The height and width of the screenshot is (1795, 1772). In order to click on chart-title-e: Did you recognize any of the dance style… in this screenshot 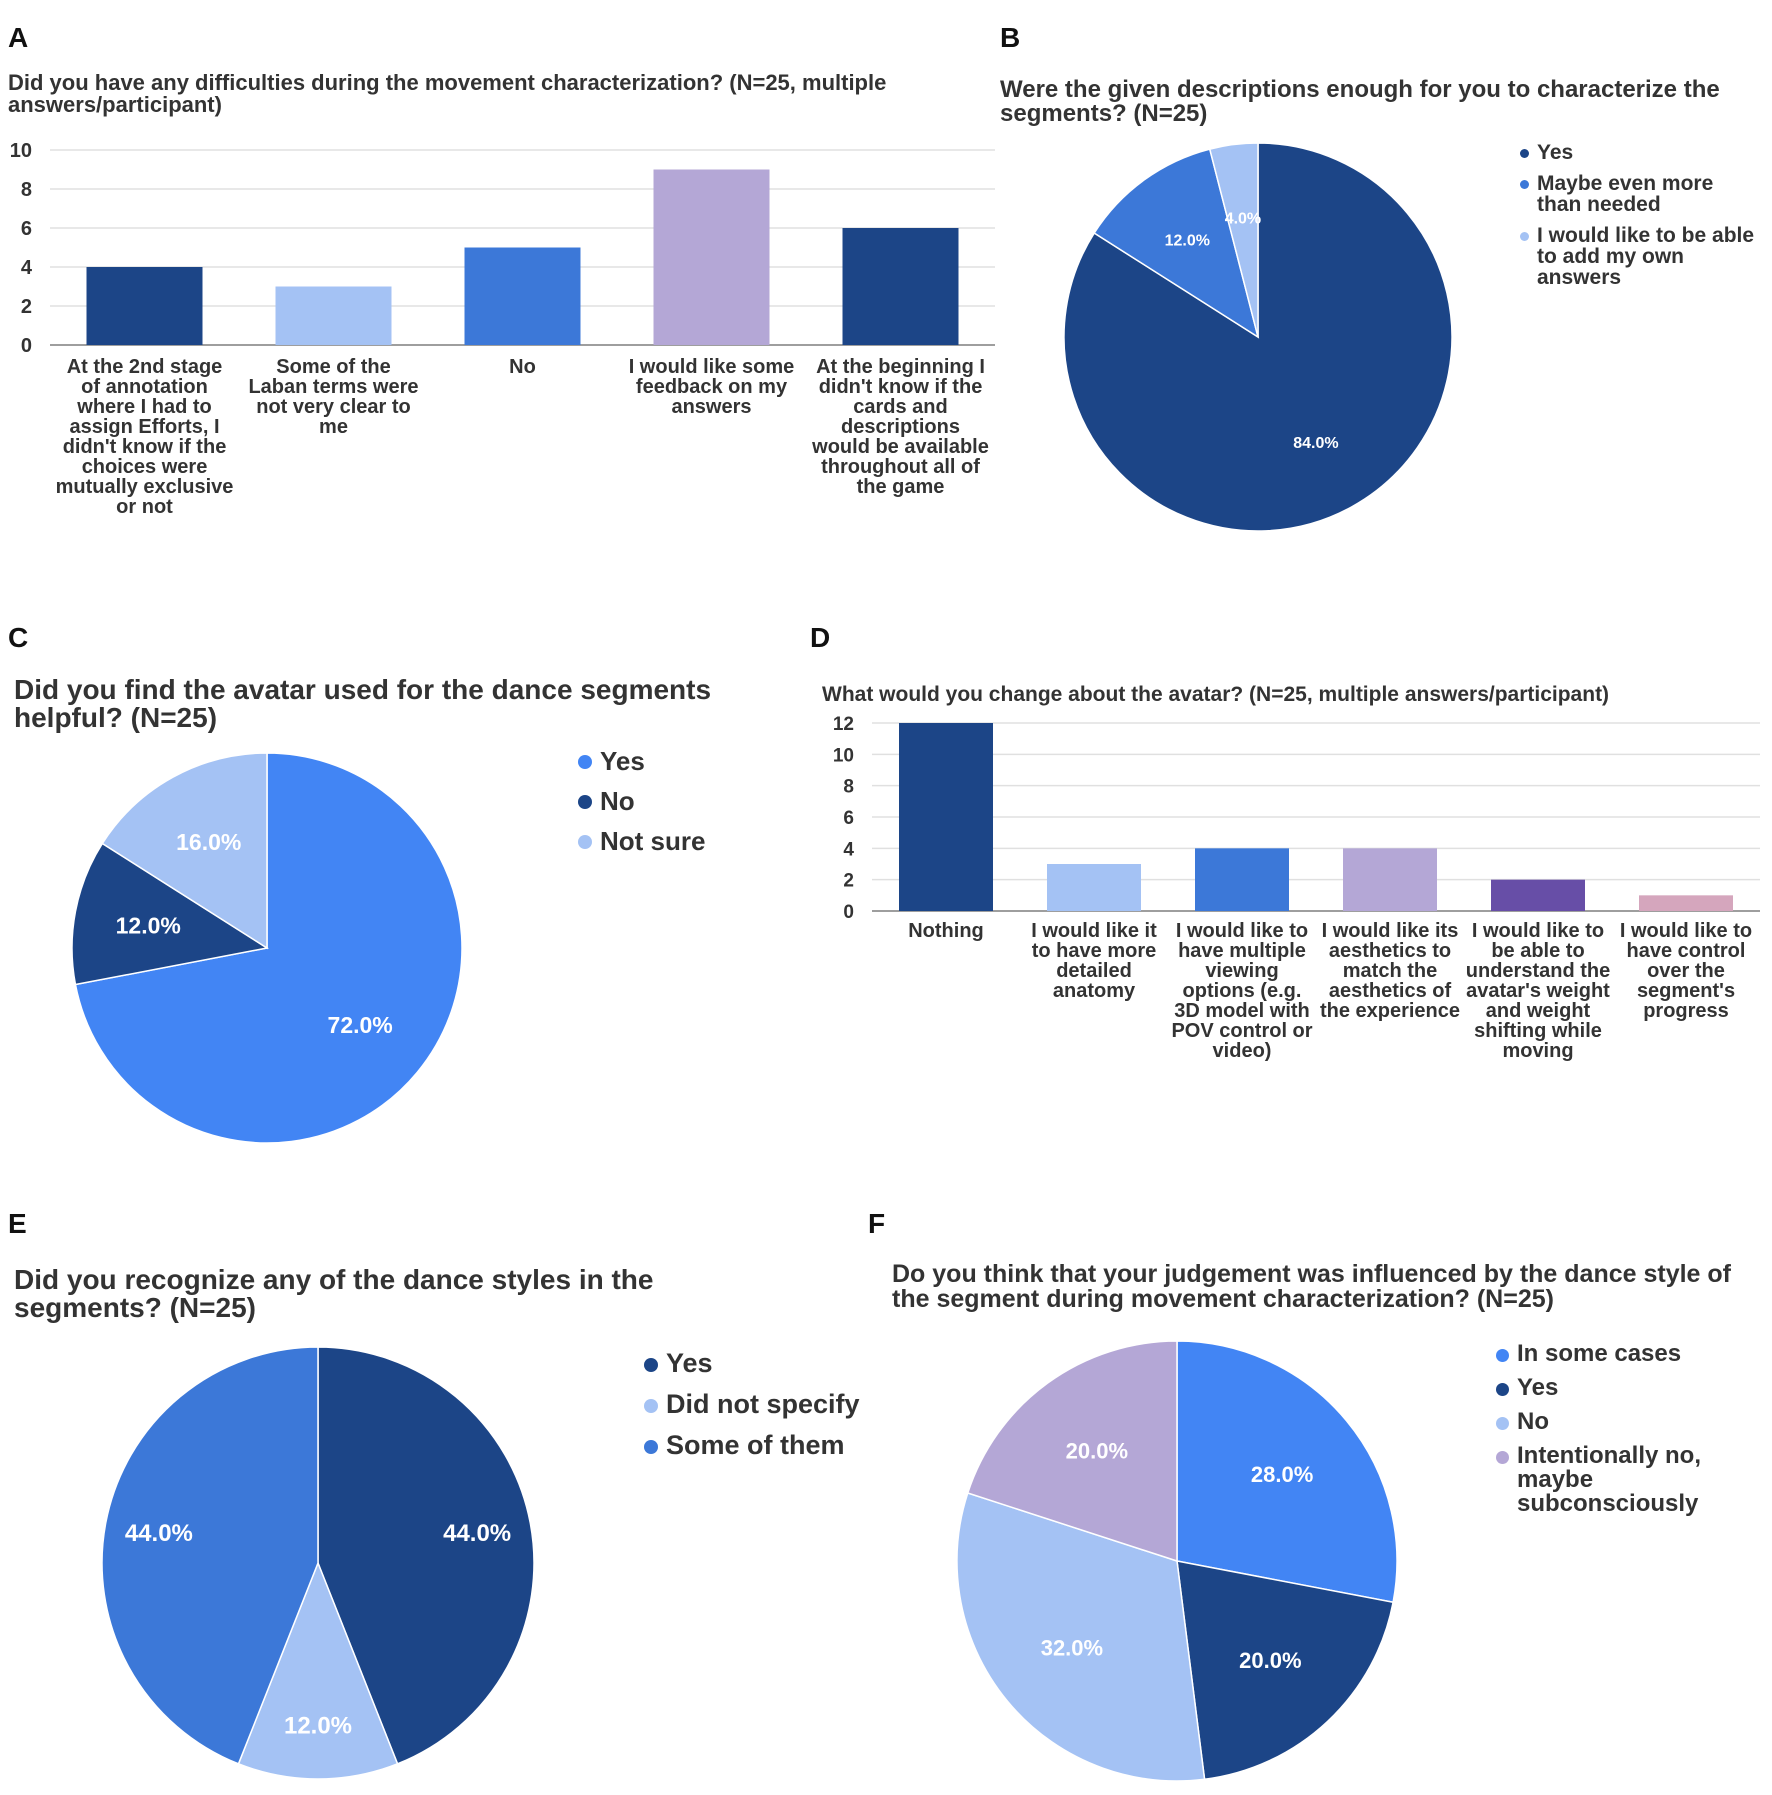, I will do `click(334, 1293)`.